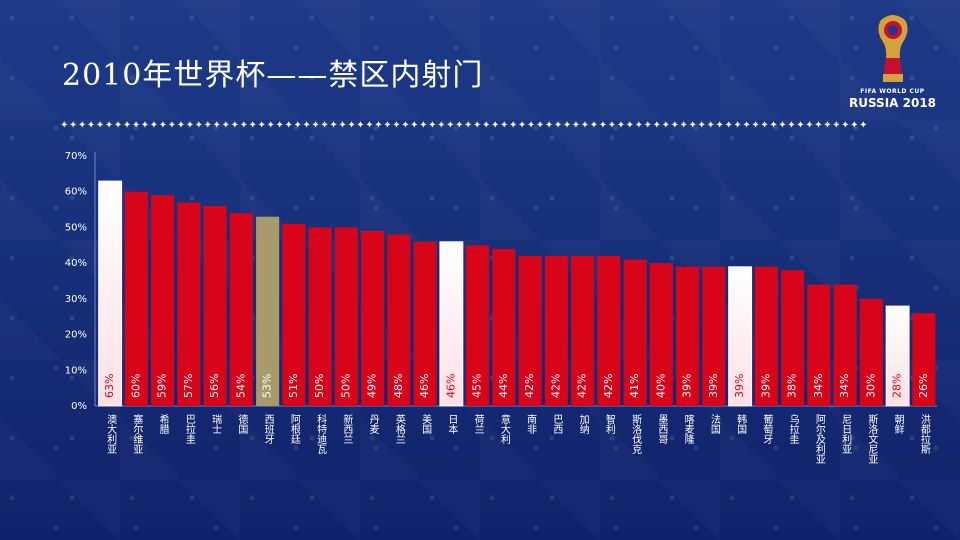 The height and width of the screenshot is (540, 960). What do you see at coordinates (267, 386) in the screenshot?
I see `data-label: 53%` at bounding box center [267, 386].